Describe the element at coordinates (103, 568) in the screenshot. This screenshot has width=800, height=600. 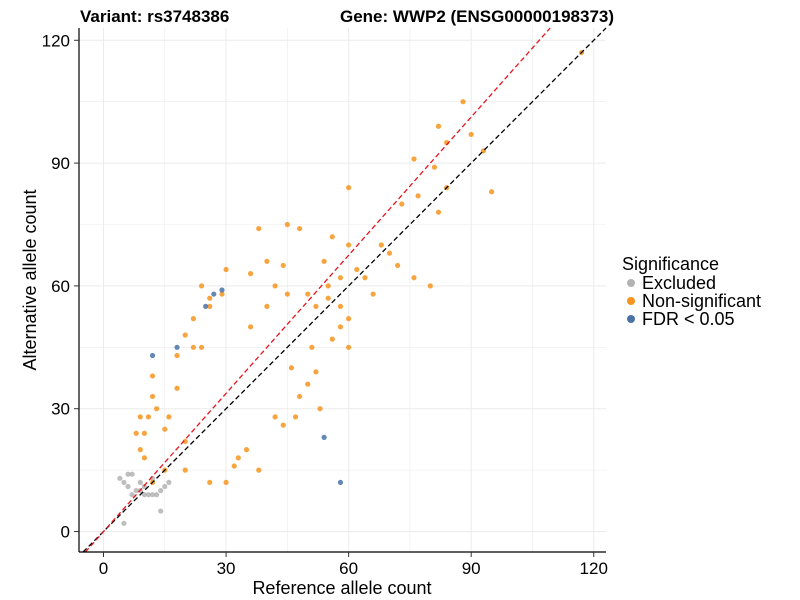
I see `x-tick-label: 0` at that location.